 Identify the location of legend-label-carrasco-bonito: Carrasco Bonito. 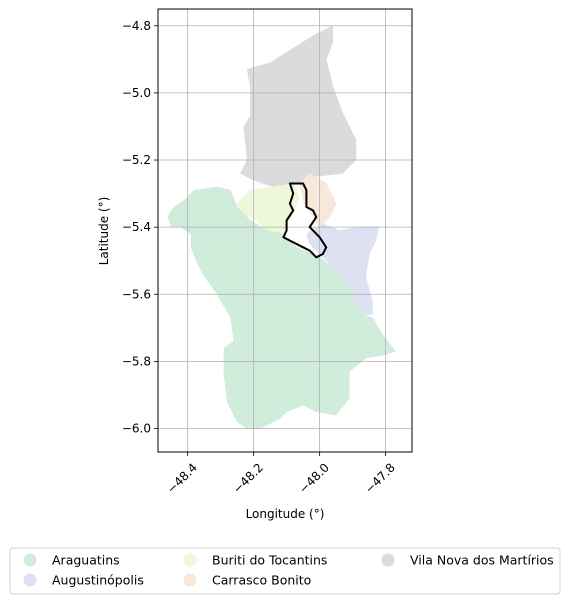
(261, 580).